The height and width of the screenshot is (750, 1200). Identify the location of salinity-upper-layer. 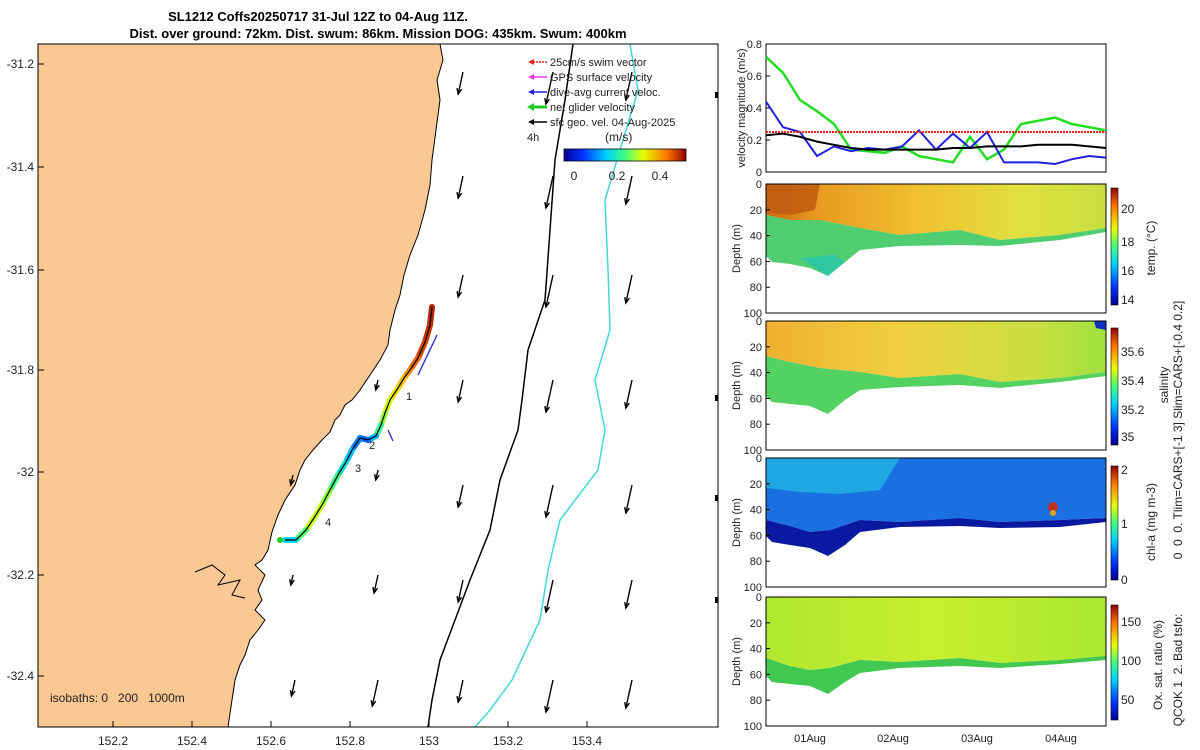
(936, 351).